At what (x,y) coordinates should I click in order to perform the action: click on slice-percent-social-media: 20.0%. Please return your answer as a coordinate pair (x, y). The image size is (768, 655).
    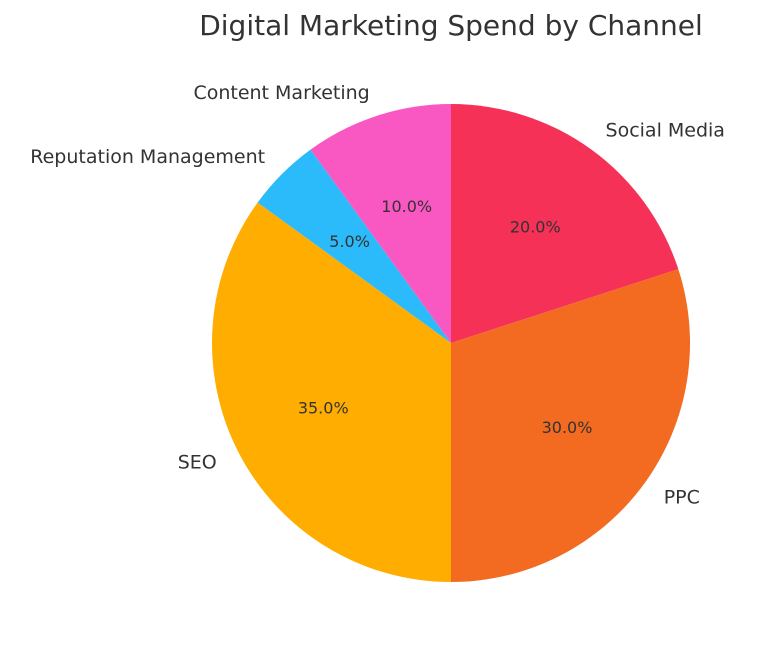
    Looking at the image, I should click on (535, 226).